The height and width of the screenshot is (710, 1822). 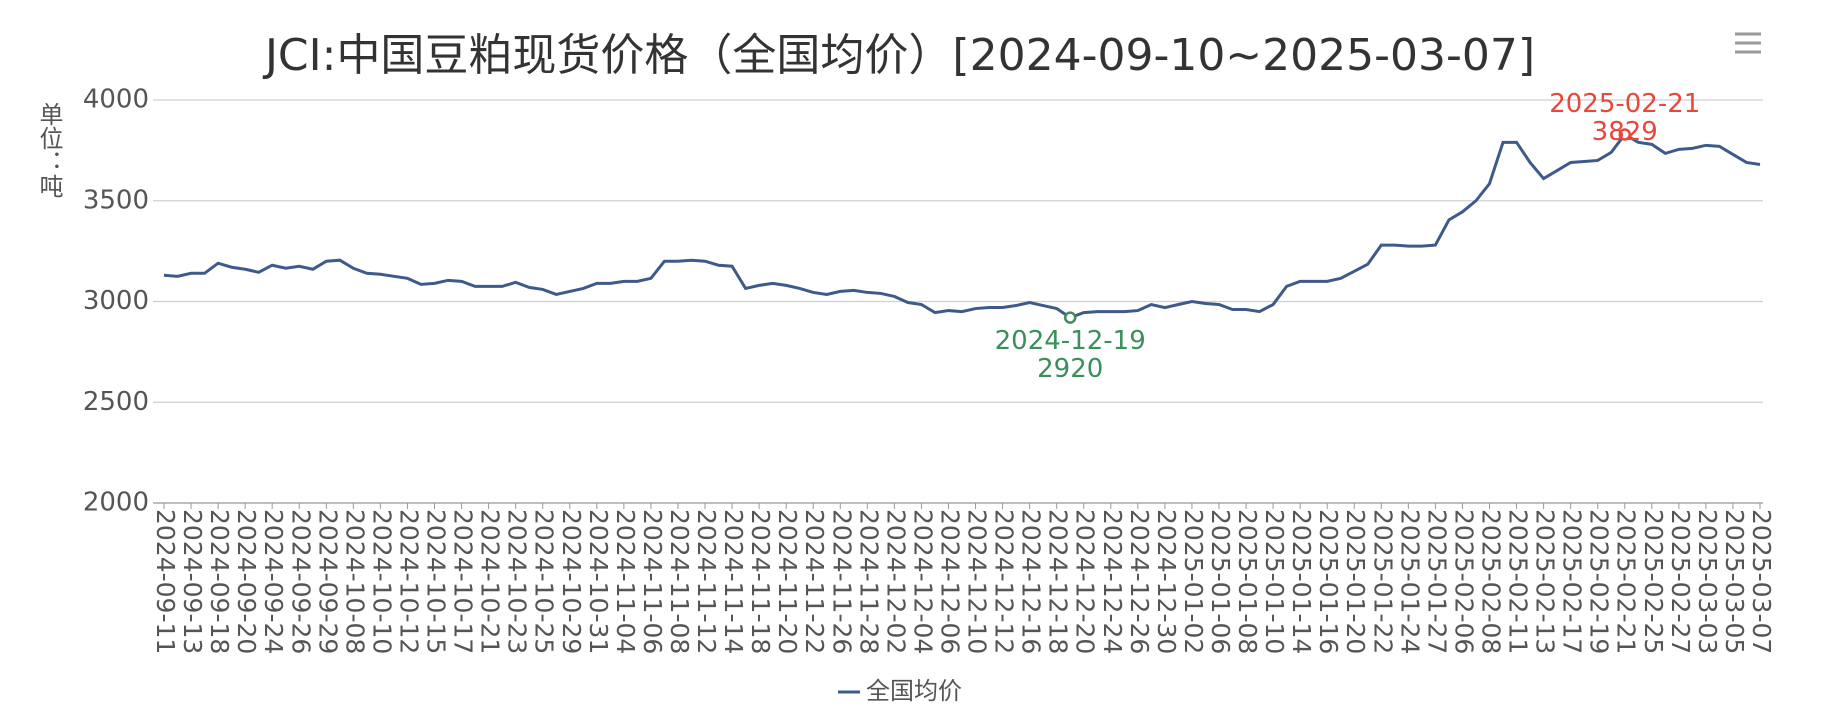 I want to click on x-tick-label: 2025-02-27, so click(x=1680, y=581).